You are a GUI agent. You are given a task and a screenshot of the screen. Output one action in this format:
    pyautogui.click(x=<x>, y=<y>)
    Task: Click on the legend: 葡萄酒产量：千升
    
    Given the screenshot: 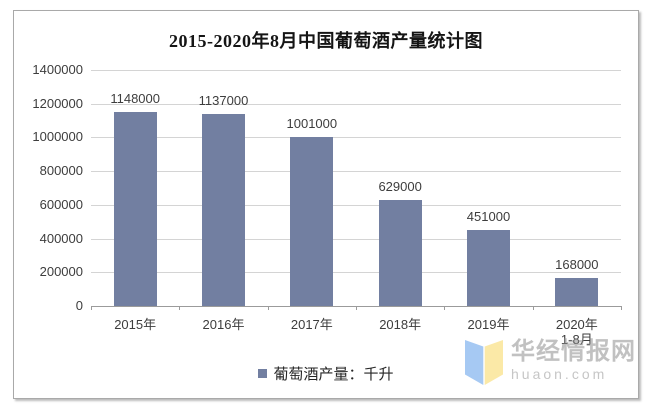 What is the action you would take?
    pyautogui.click(x=326, y=373)
    